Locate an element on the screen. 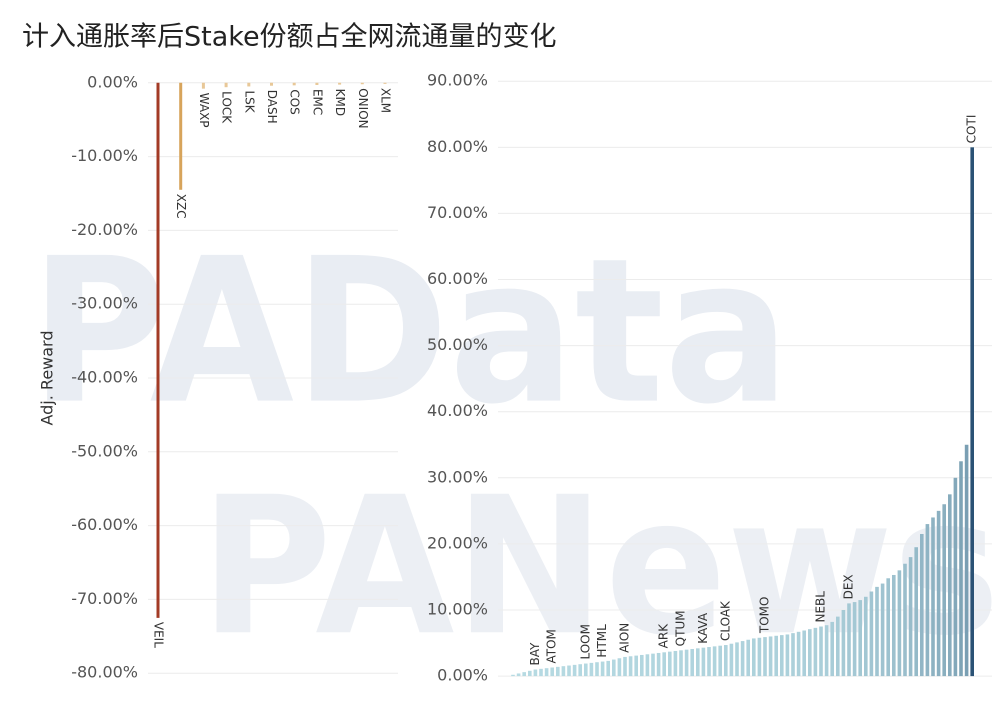  category-label: COTI is located at coordinates (972, 129).